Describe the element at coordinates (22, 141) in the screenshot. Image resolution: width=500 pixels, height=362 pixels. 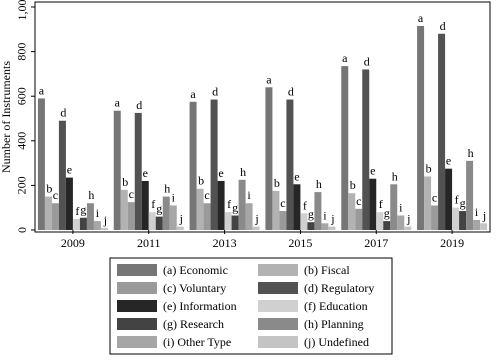
I see `y-tick-label: 400` at that location.